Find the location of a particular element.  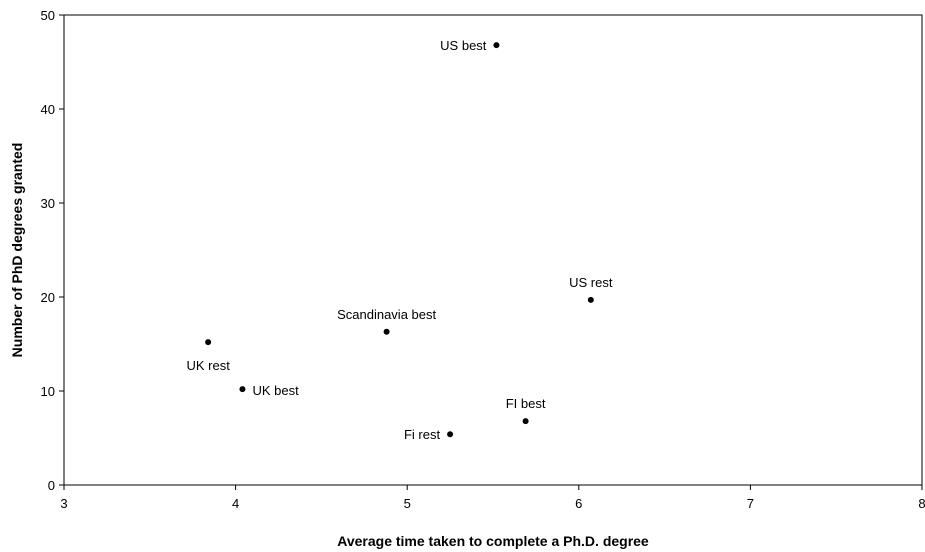

y-tick-label: 20 is located at coordinates (48, 297).